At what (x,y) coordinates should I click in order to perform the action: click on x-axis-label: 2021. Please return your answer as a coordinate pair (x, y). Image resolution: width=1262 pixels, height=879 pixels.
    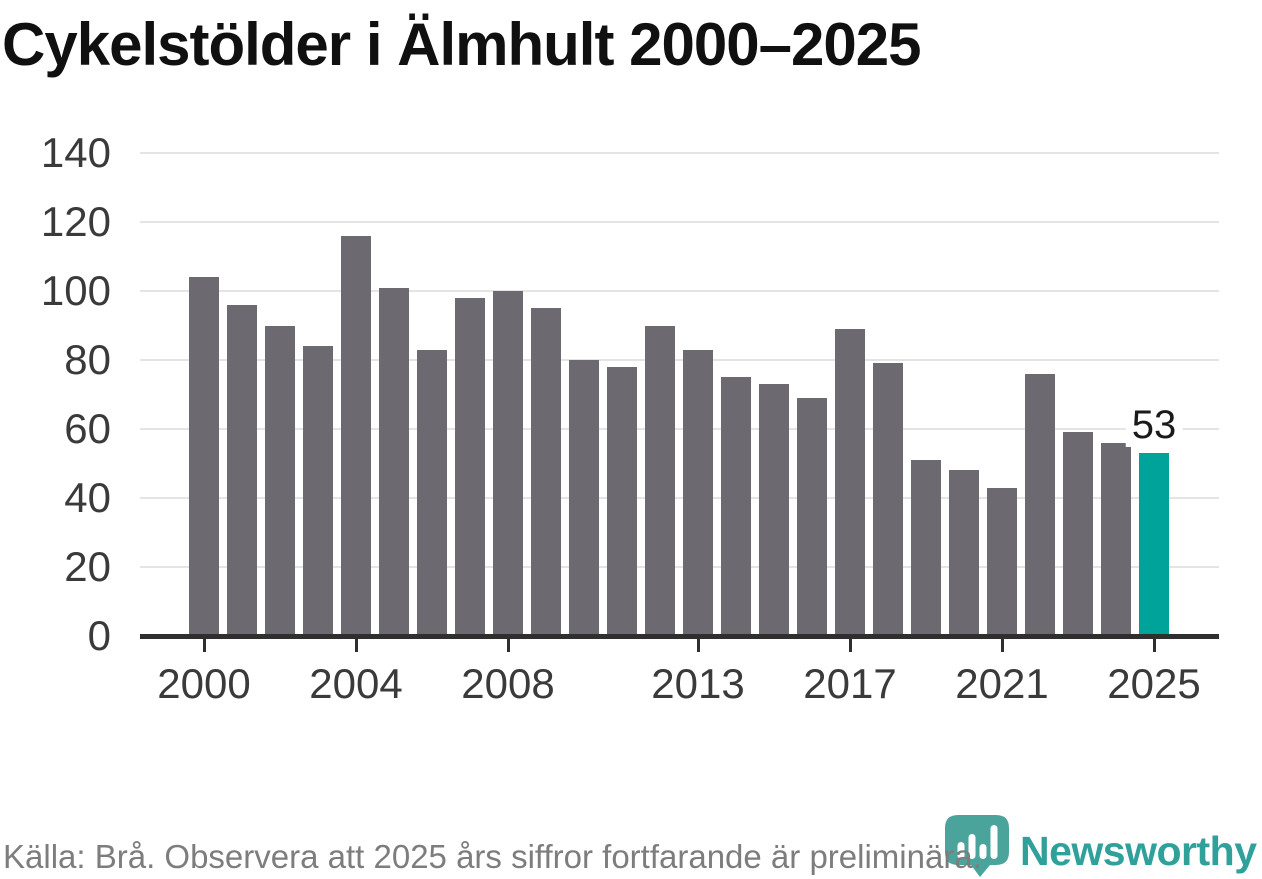
    Looking at the image, I should click on (1002, 683).